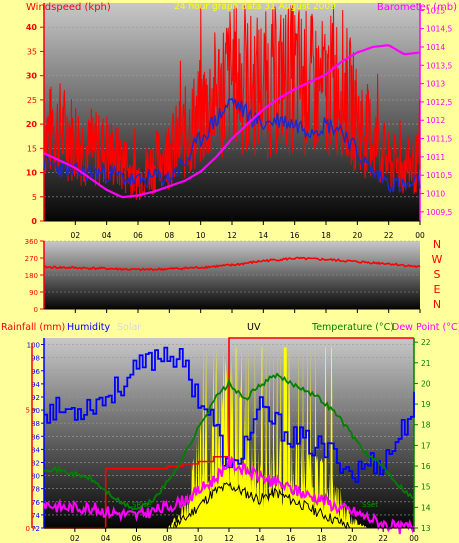 The image size is (459, 543). Describe the element at coordinates (35, 359) in the screenshot. I see `humidity-ytick-label: 98` at that location.